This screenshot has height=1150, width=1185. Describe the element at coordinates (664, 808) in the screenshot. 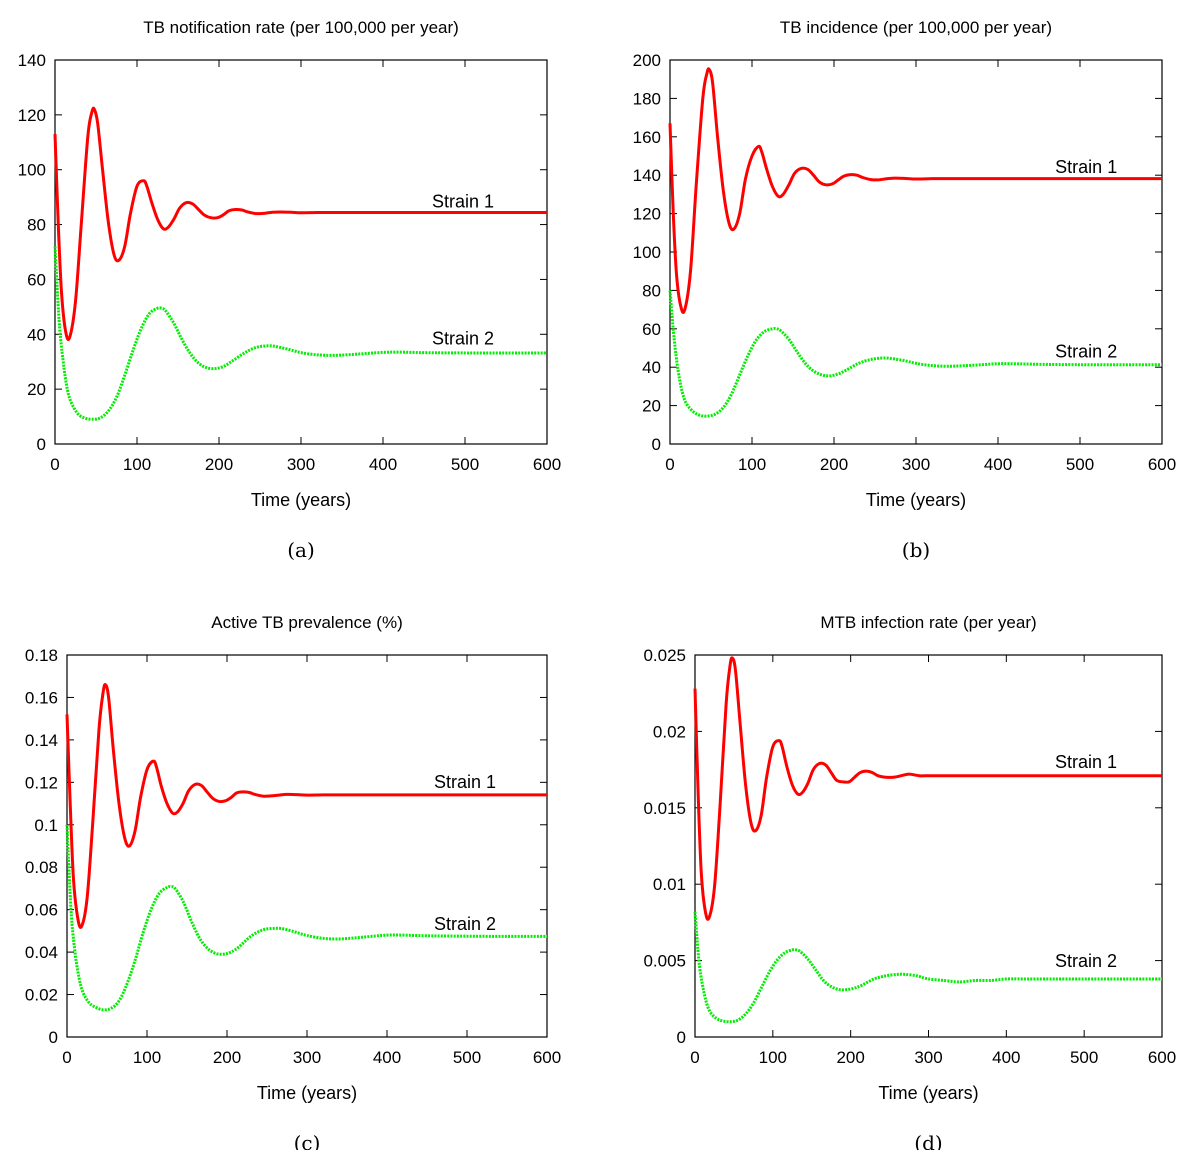

I see `y-tick-label: 0.015` at that location.